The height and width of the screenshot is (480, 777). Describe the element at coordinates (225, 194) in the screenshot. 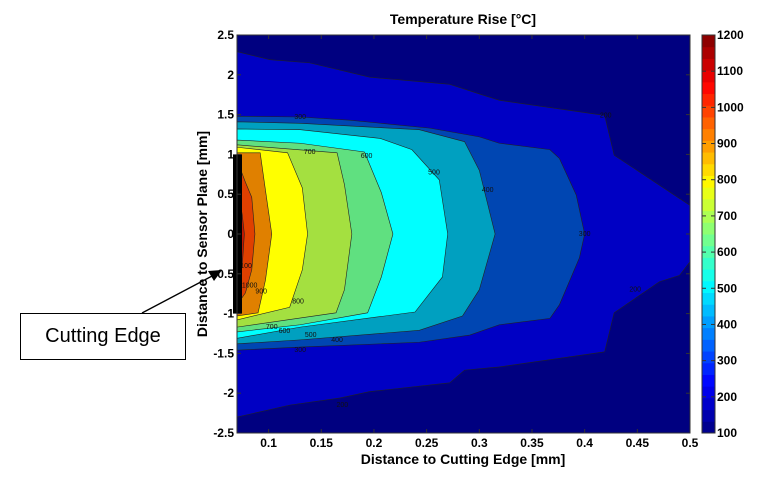

I see `y-tick-label: 0.5` at that location.